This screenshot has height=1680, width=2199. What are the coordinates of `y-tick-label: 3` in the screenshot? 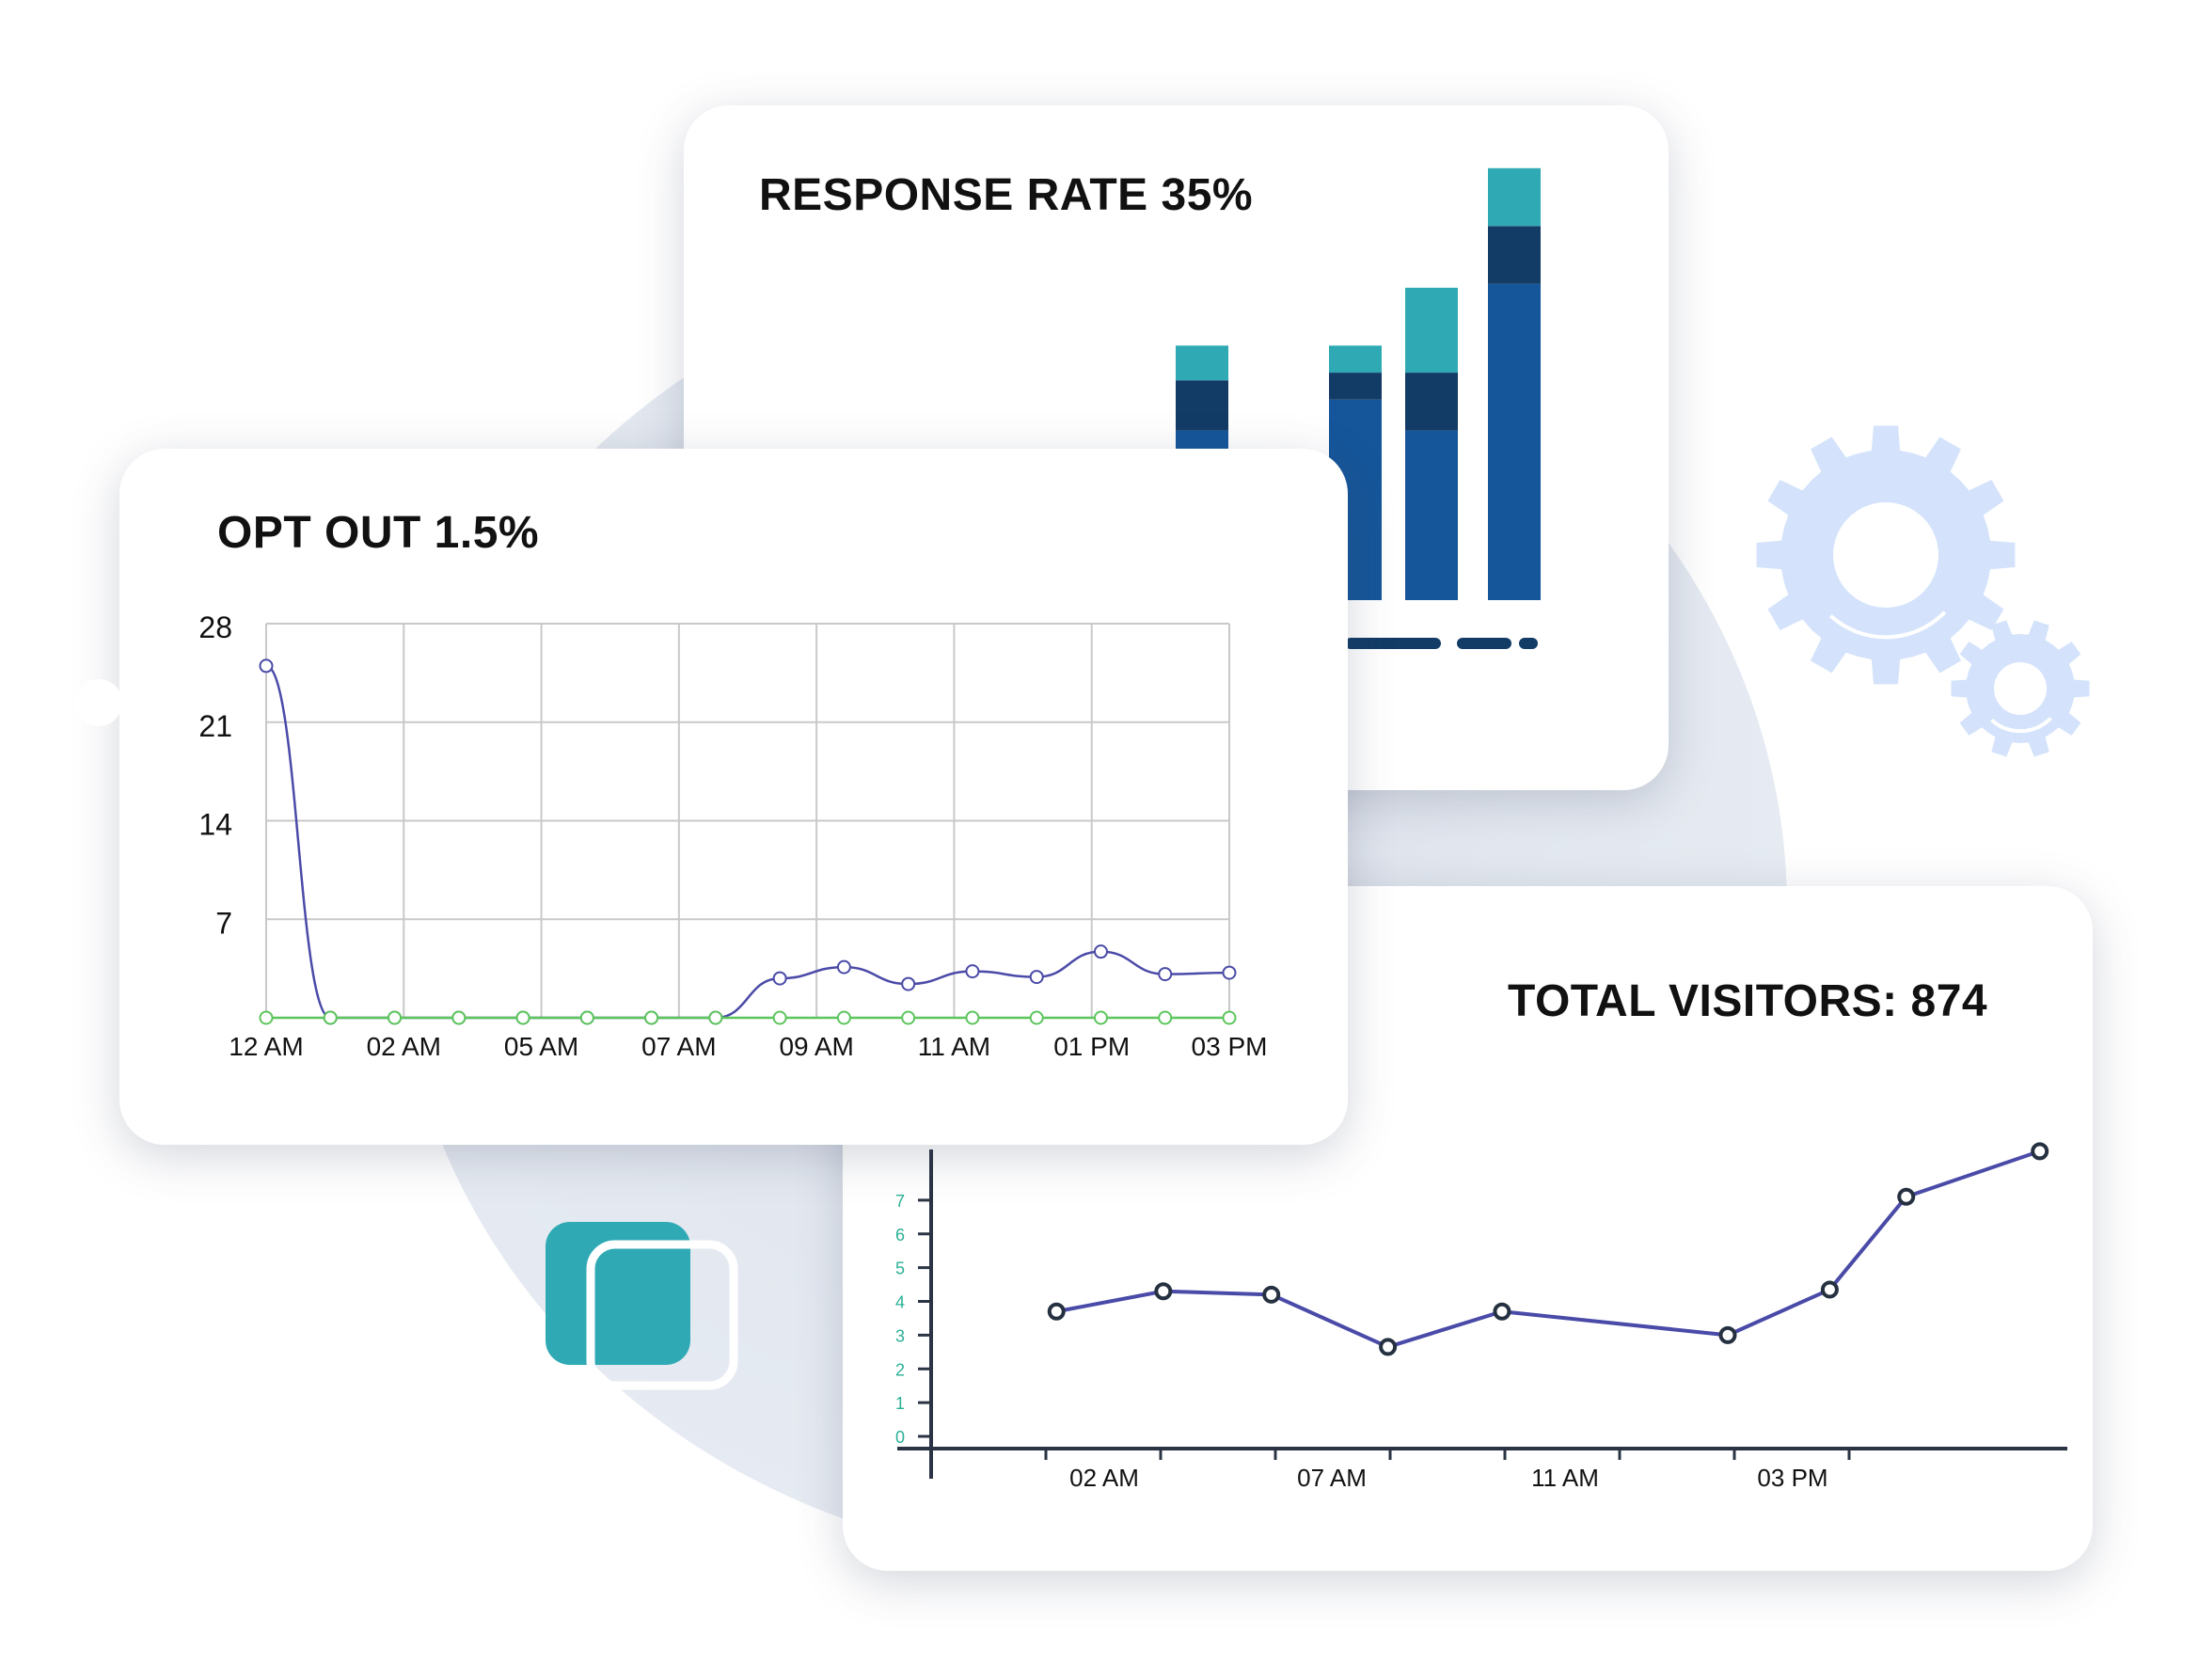 It's located at (900, 1335).